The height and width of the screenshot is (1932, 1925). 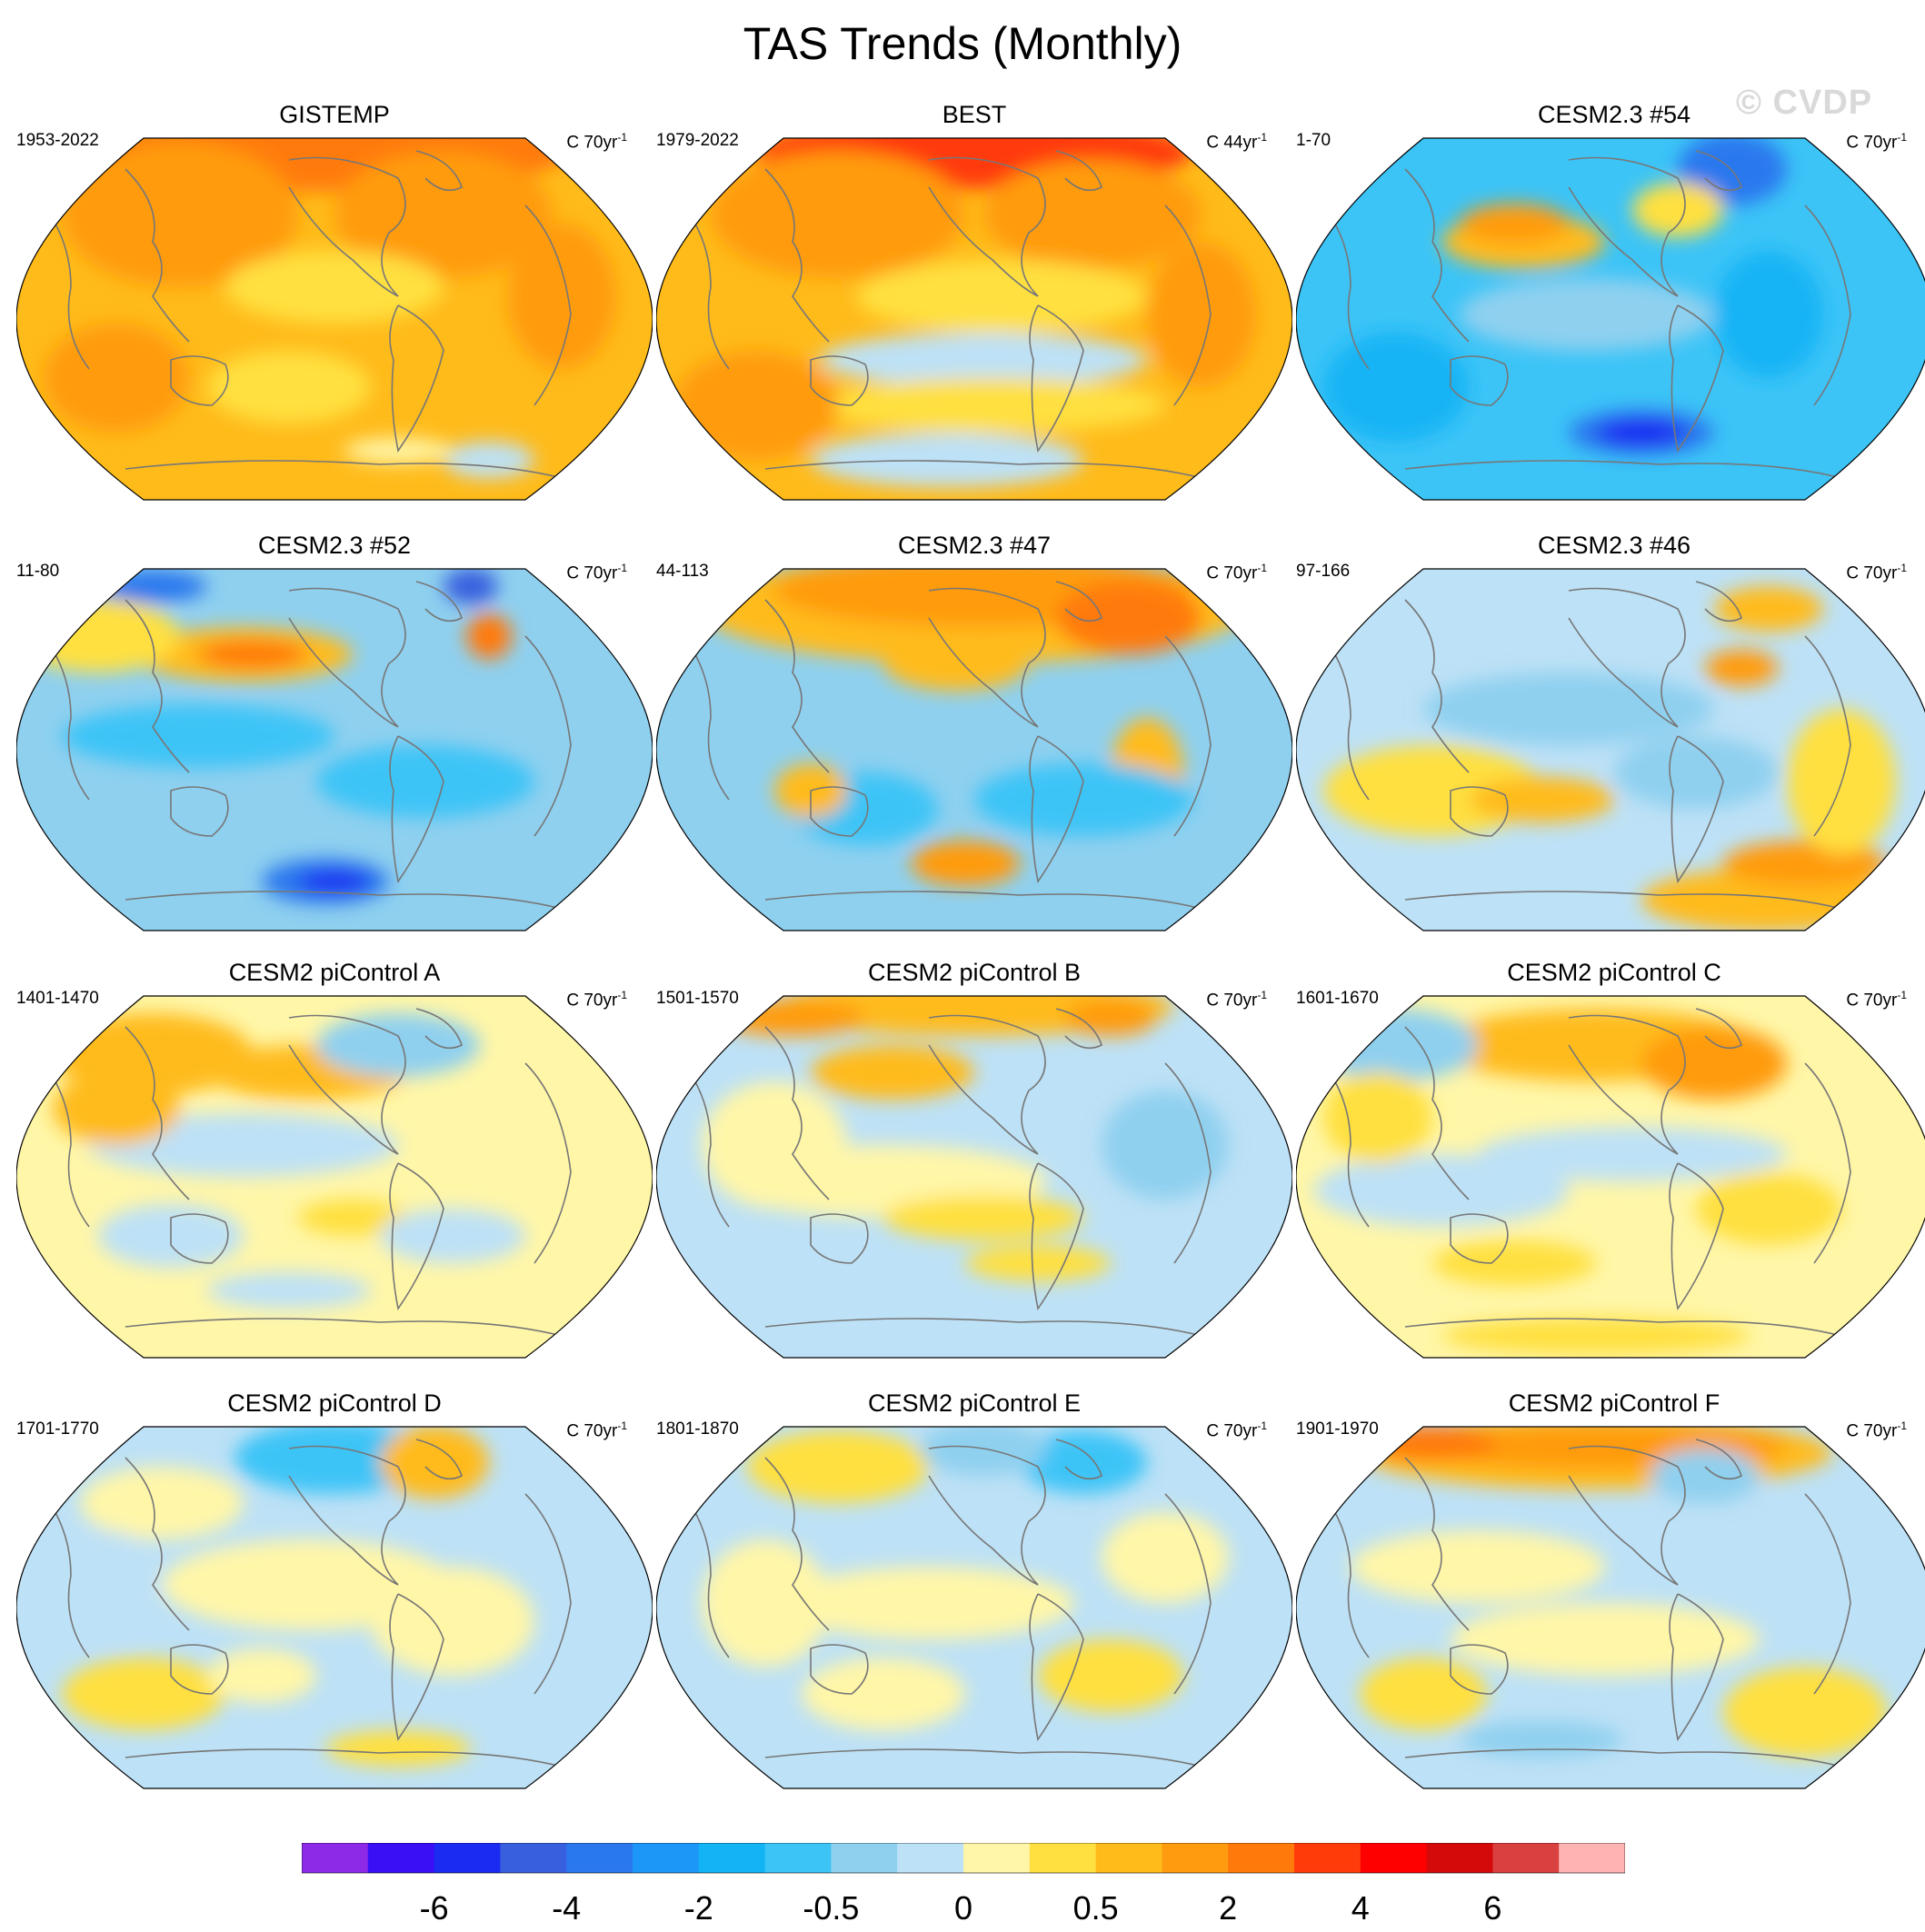 I want to click on panel-period: 1801-1870, so click(x=697, y=1429).